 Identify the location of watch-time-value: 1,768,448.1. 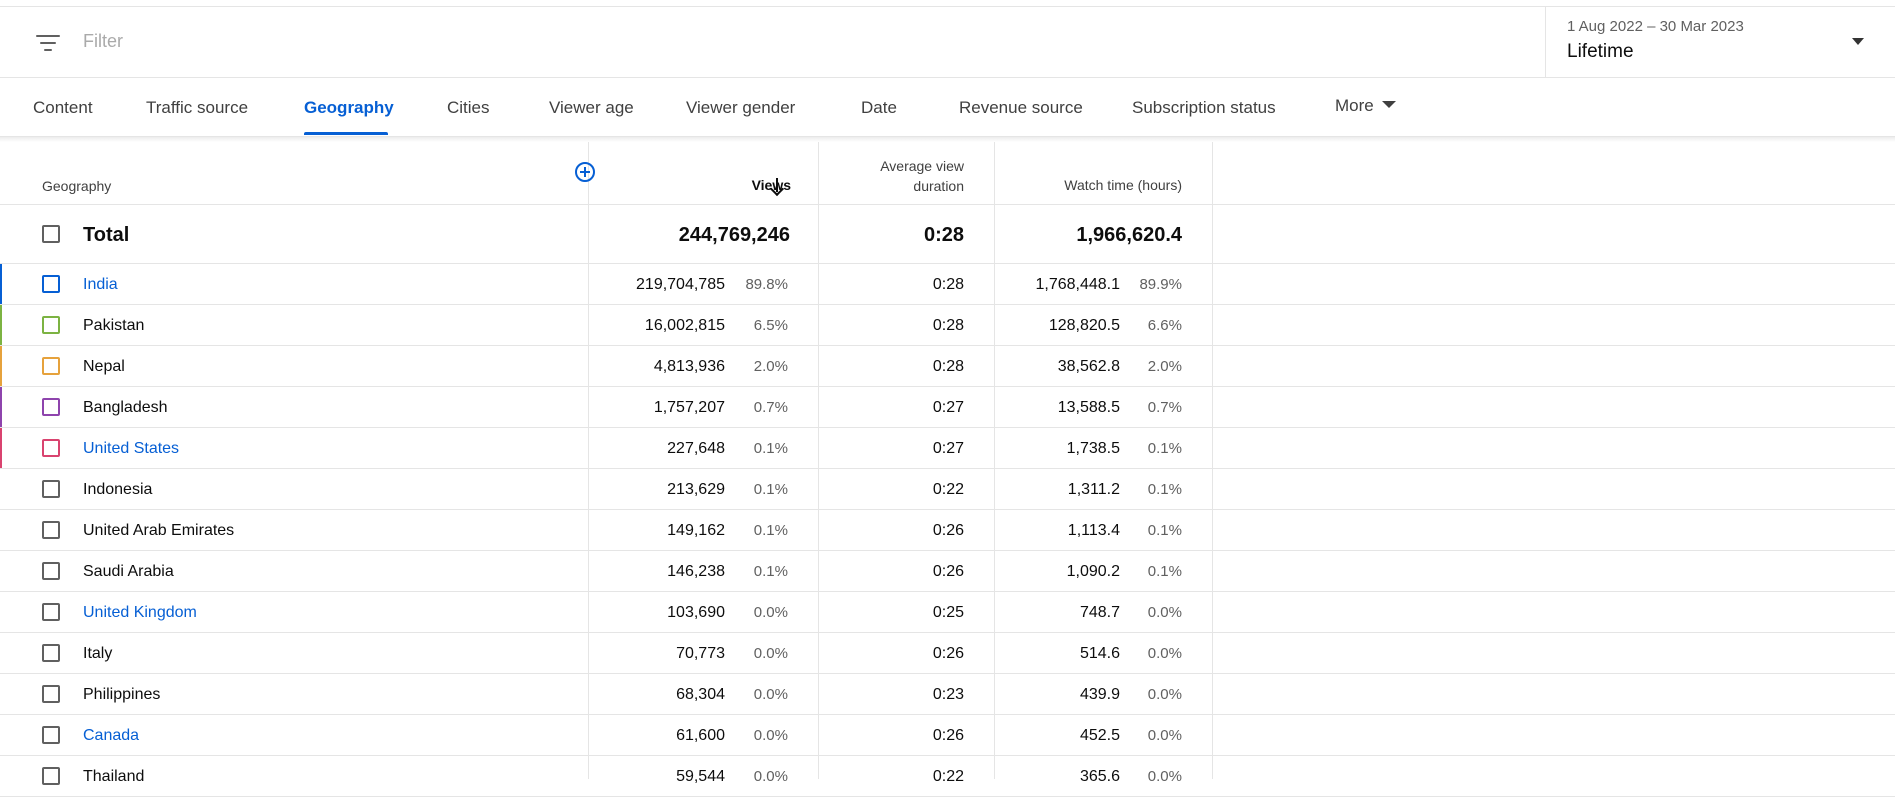
(1077, 284).